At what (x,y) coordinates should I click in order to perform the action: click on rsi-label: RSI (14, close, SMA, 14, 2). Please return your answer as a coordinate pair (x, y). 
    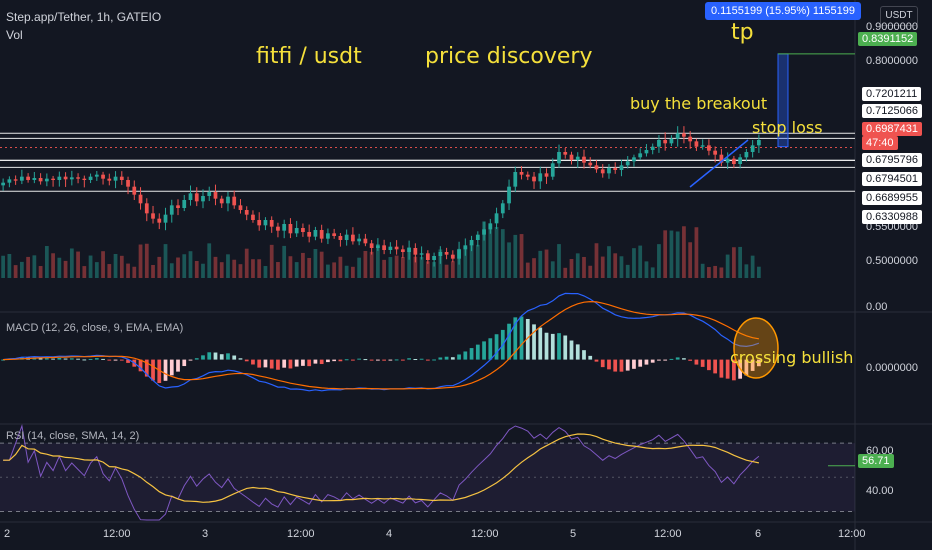
    Looking at the image, I should click on (73, 436).